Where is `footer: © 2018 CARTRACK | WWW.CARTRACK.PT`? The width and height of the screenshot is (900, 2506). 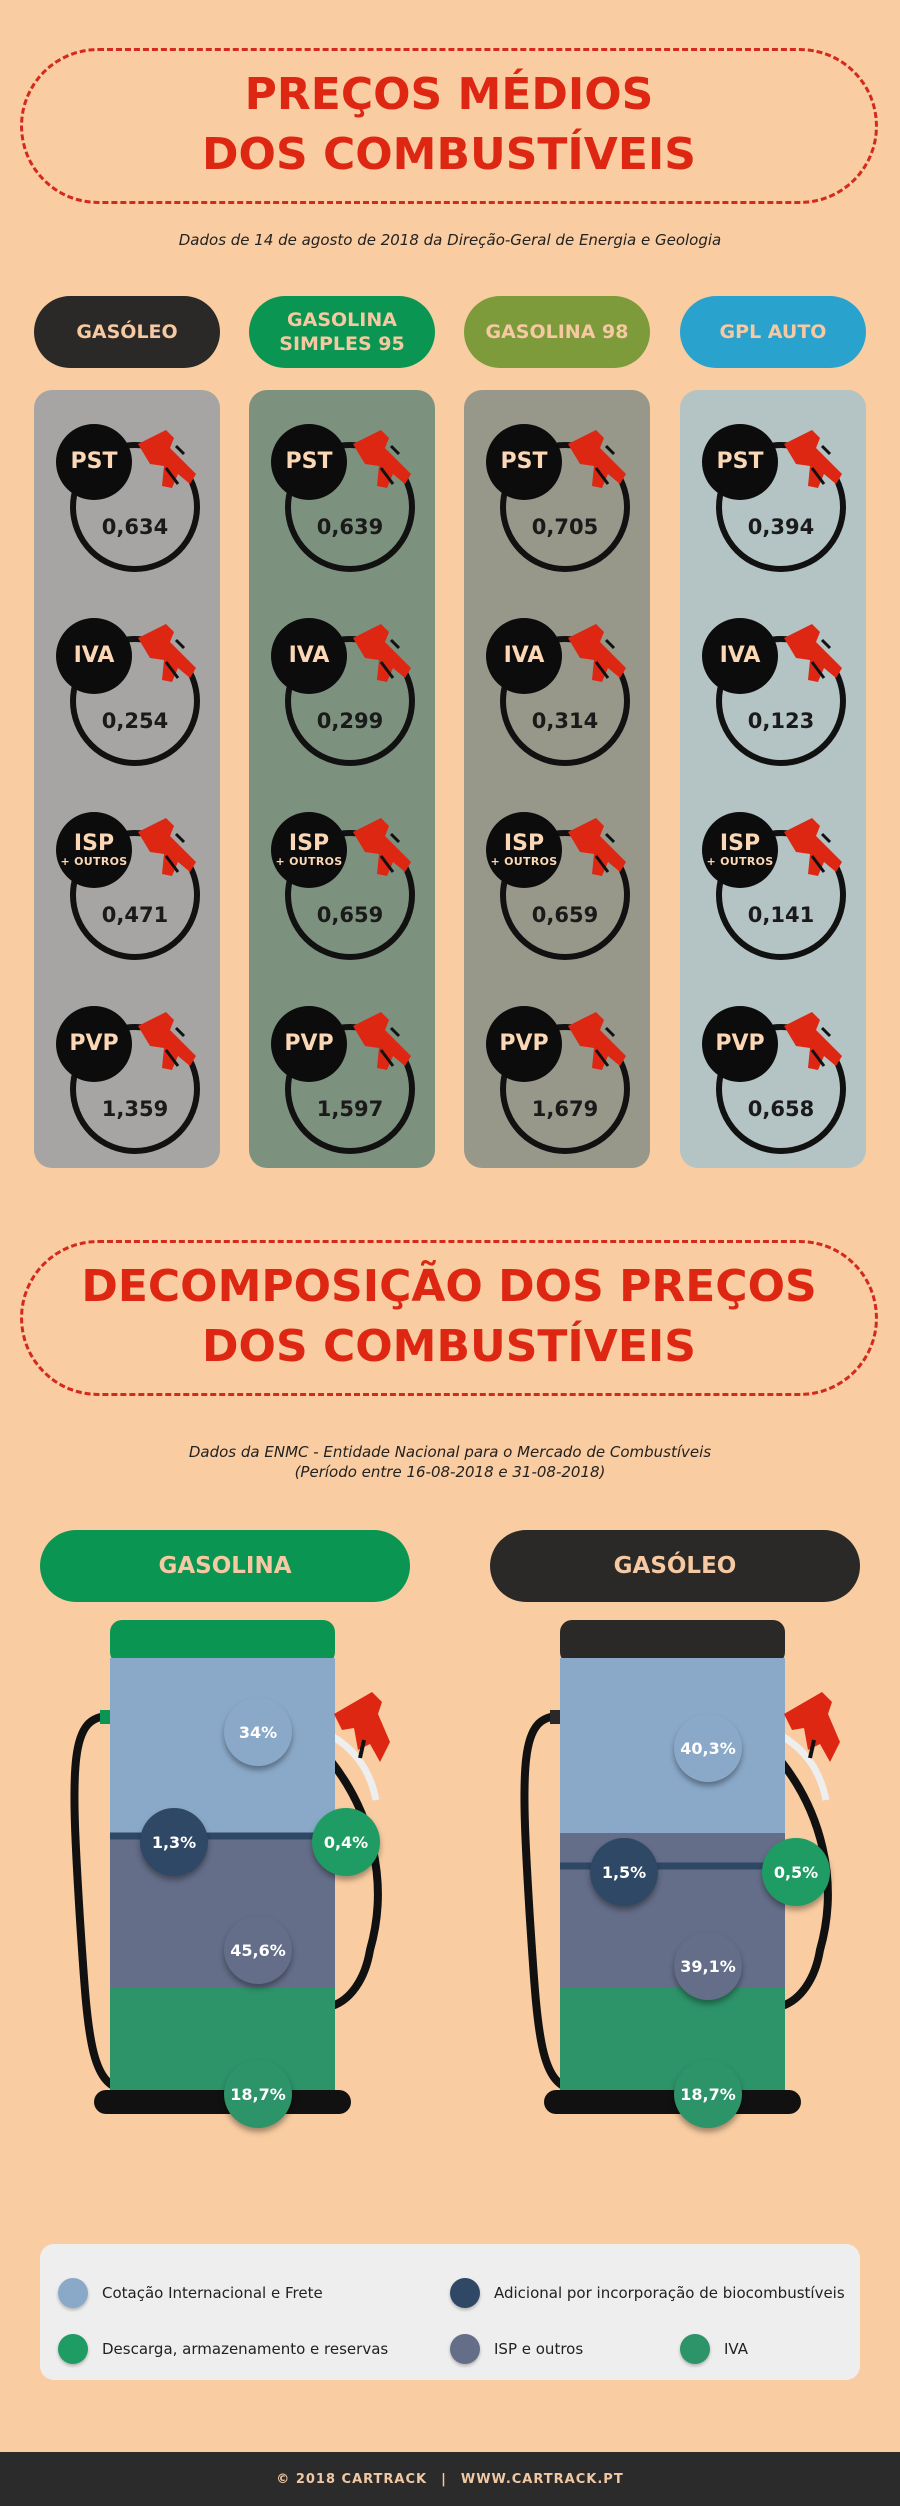 footer: © 2018 CARTRACK | WWW.CARTRACK.PT is located at coordinates (450, 2479).